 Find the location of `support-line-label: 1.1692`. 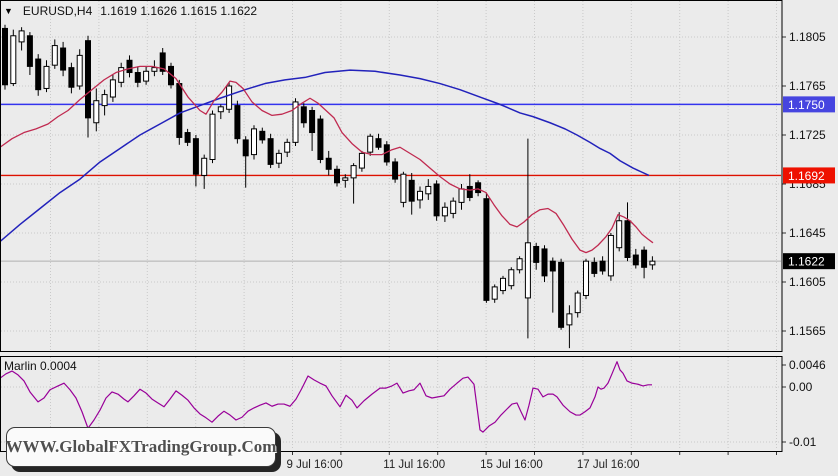

support-line-label: 1.1692 is located at coordinates (806, 176).